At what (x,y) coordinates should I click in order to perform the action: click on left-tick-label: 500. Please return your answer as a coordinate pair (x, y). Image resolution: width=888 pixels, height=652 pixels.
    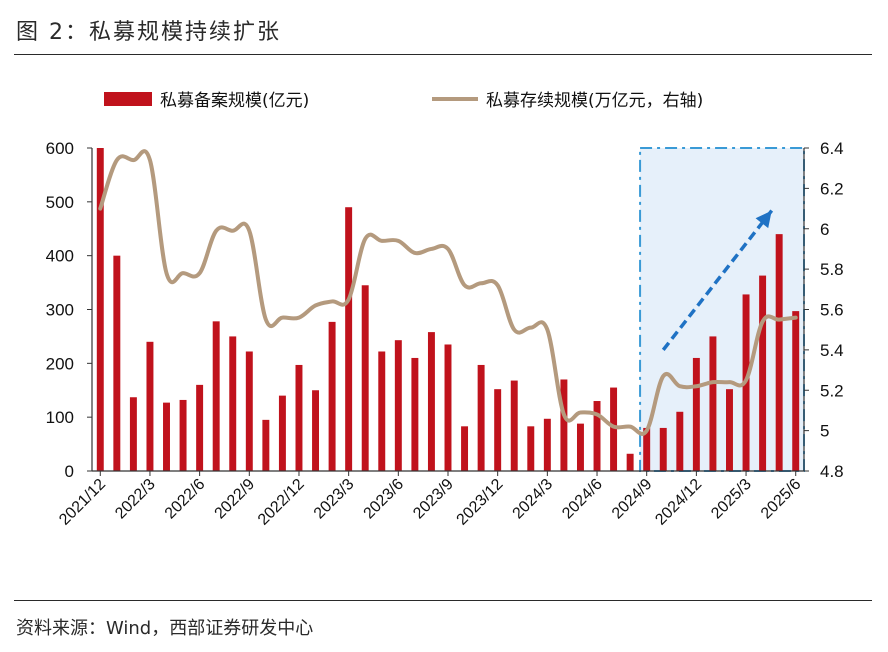
    Looking at the image, I should click on (60, 202).